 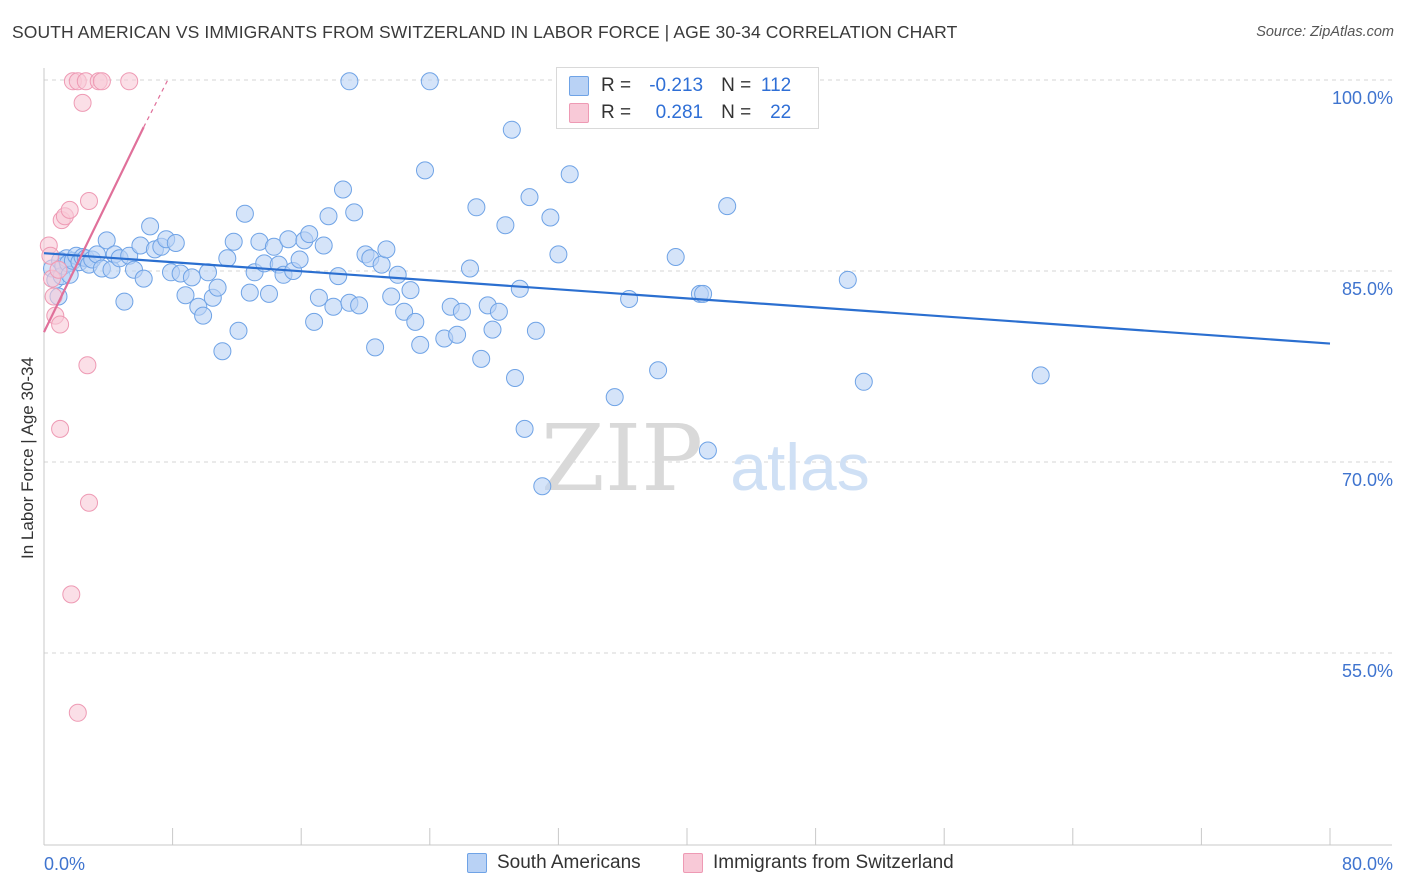 What do you see at coordinates (736, 85) in the screenshot?
I see `n-label: N =` at bounding box center [736, 85].